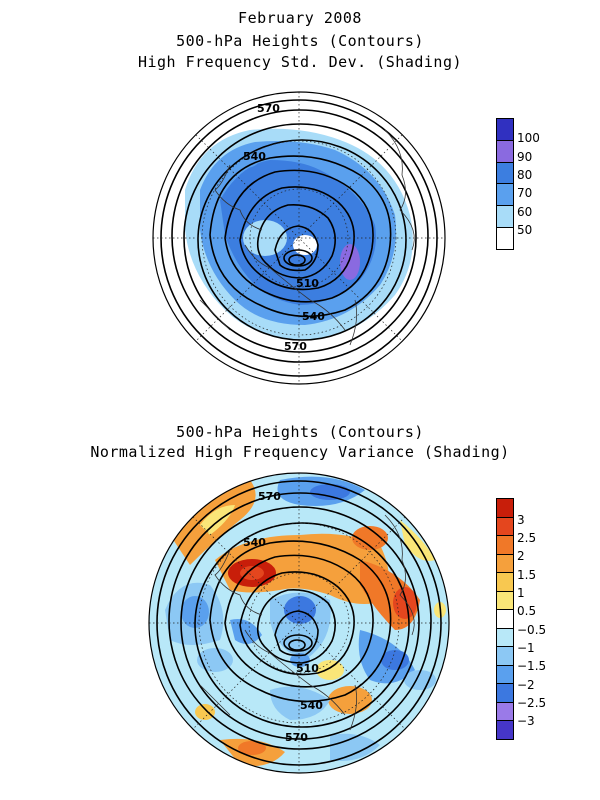 The height and width of the screenshot is (800, 600). What do you see at coordinates (525, 230) in the screenshot?
I see `top-colorbar-label-50: 50` at bounding box center [525, 230].